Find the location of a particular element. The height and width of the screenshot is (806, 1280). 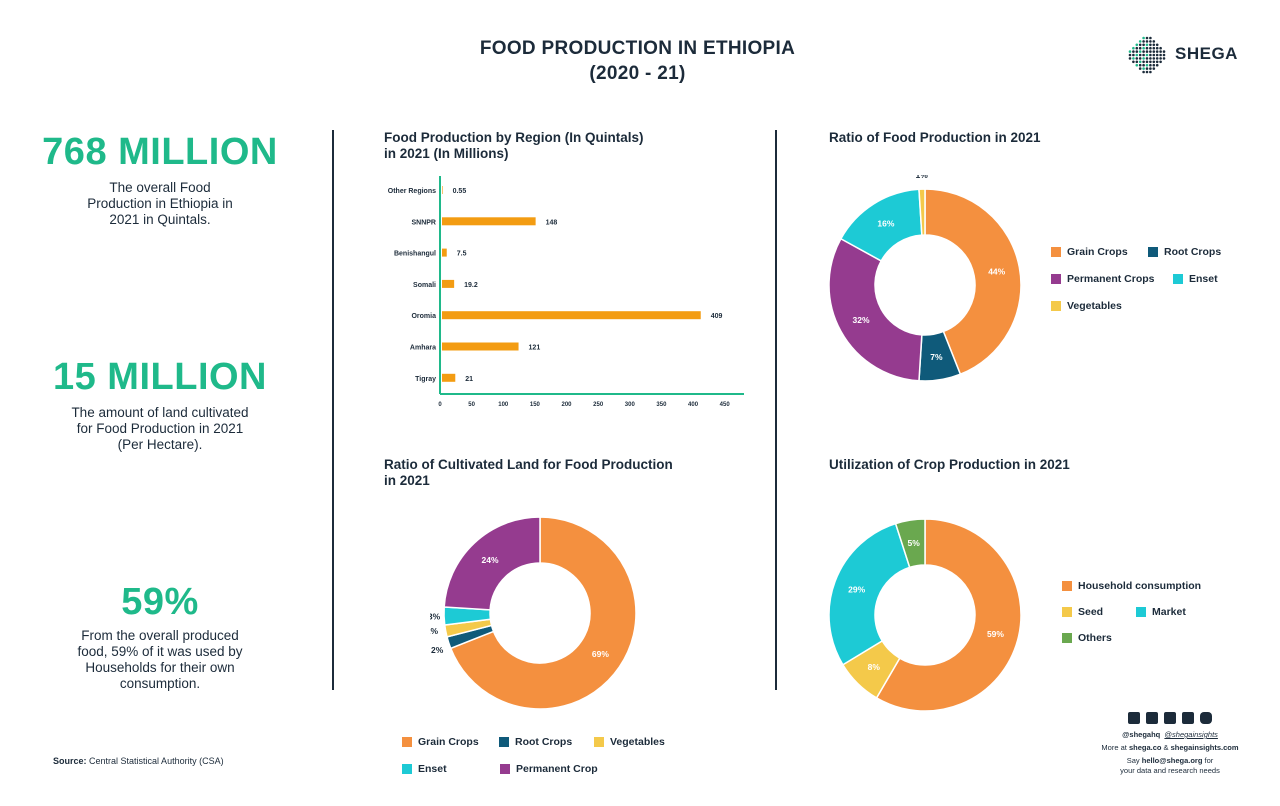

handles: @shegahq @shegainsights is located at coordinates (1170, 735).